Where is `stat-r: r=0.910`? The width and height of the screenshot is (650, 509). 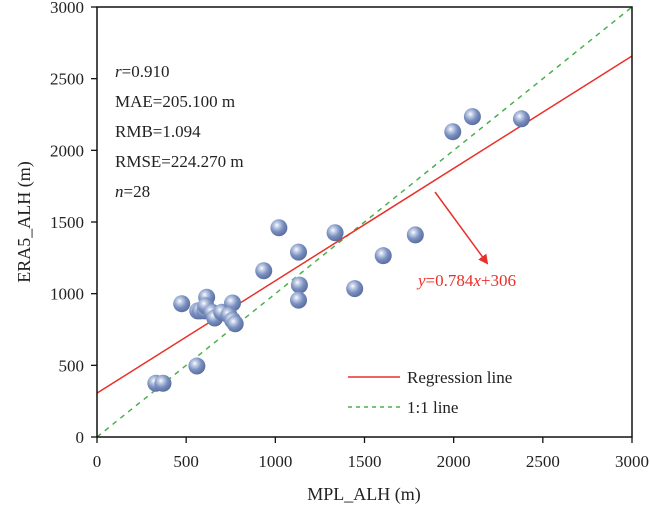 stat-r: r=0.910 is located at coordinates (142, 71).